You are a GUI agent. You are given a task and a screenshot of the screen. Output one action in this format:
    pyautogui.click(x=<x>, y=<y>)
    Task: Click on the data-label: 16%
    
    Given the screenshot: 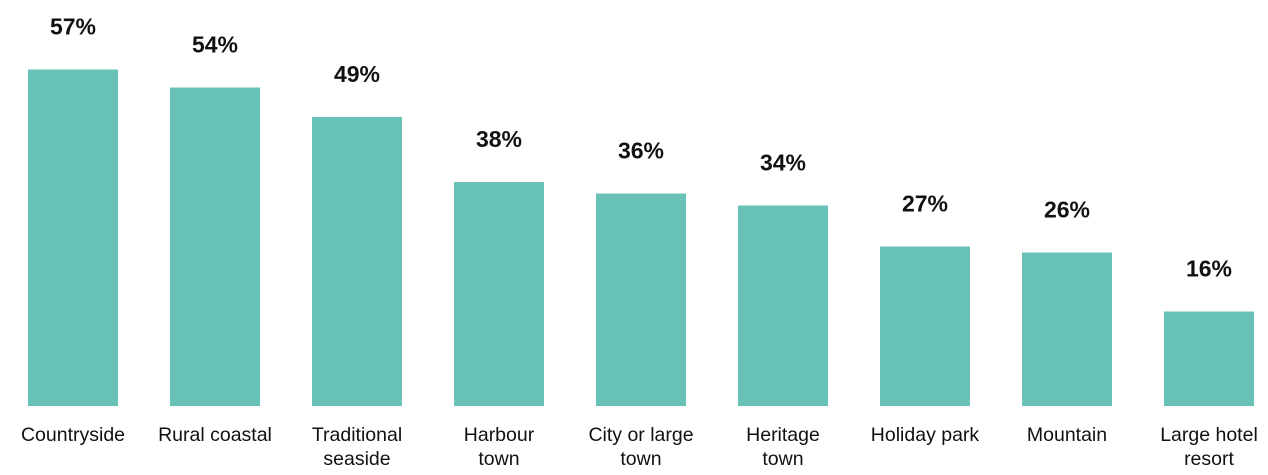 What is the action you would take?
    pyautogui.click(x=1209, y=269)
    